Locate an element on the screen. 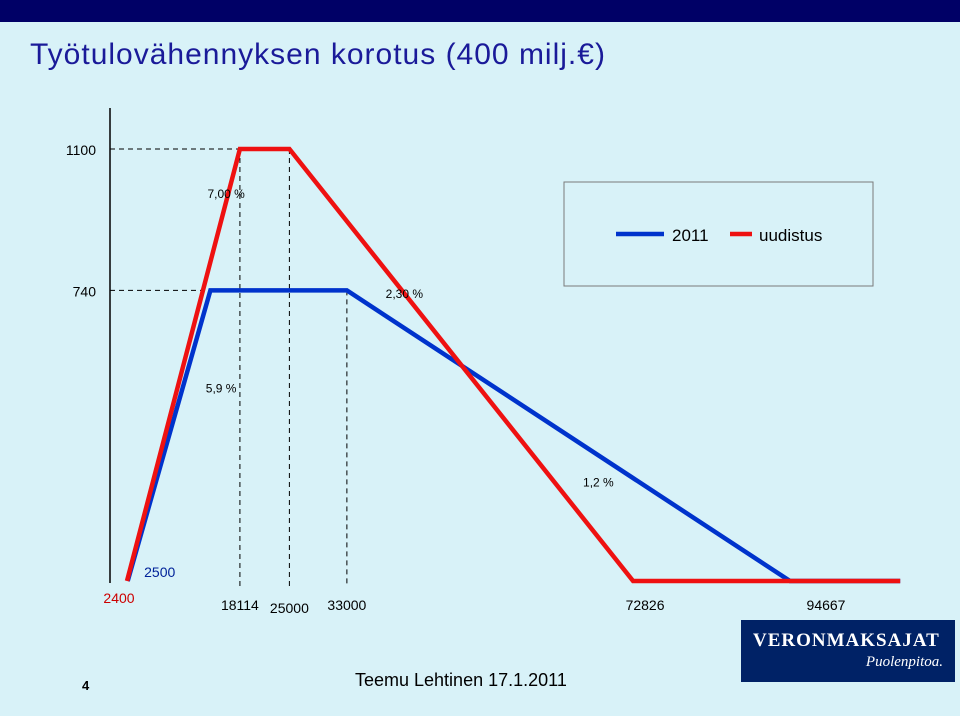 This screenshot has width=960, height=716. slide-title: Työtulovähennyksen korotus (400 milj.€) is located at coordinates (318, 54).